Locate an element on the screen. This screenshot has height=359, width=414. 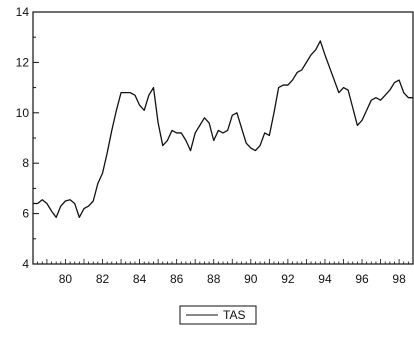
x-tick-label: 82 is located at coordinates (103, 279).